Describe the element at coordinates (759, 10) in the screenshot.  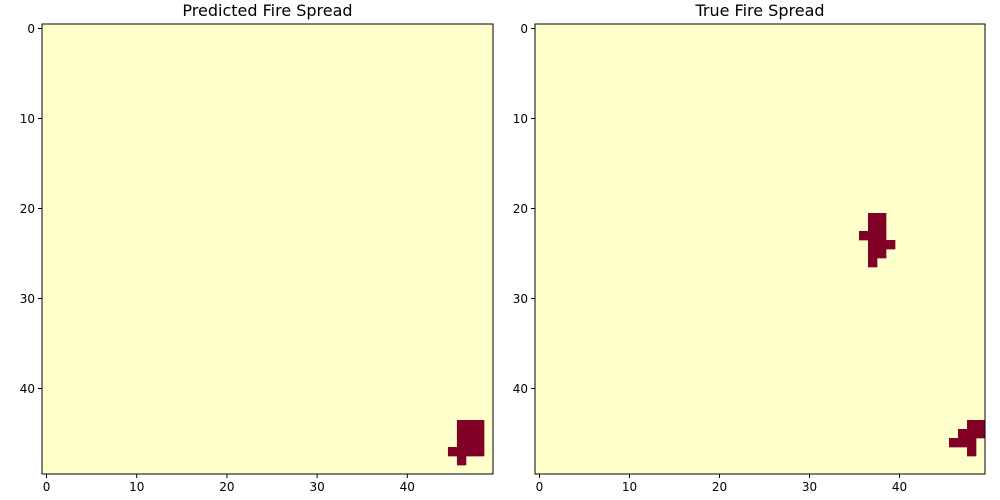
I see `chart-title: True Fire Spread` at that location.